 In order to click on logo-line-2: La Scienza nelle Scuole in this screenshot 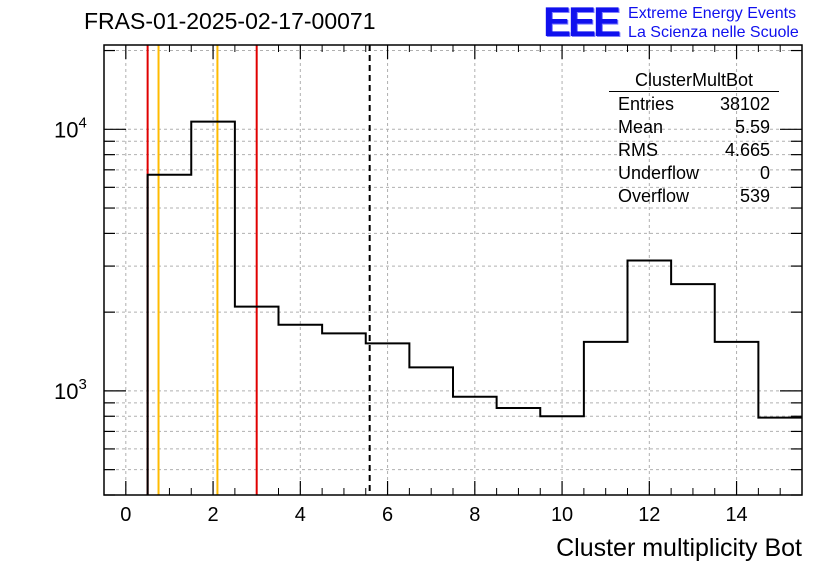, I will do `click(713, 32)`.